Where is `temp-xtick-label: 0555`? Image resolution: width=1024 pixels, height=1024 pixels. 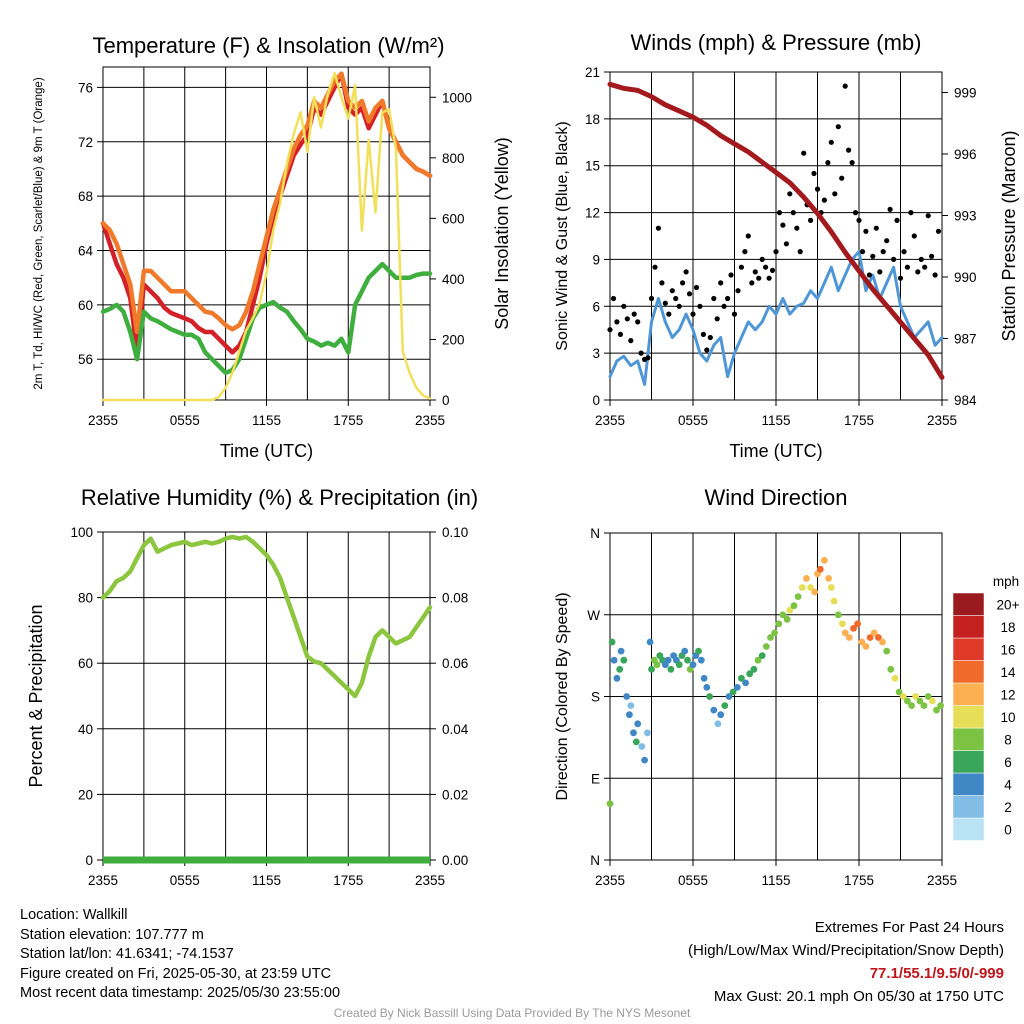
temp-xtick-label: 0555 is located at coordinates (185, 420).